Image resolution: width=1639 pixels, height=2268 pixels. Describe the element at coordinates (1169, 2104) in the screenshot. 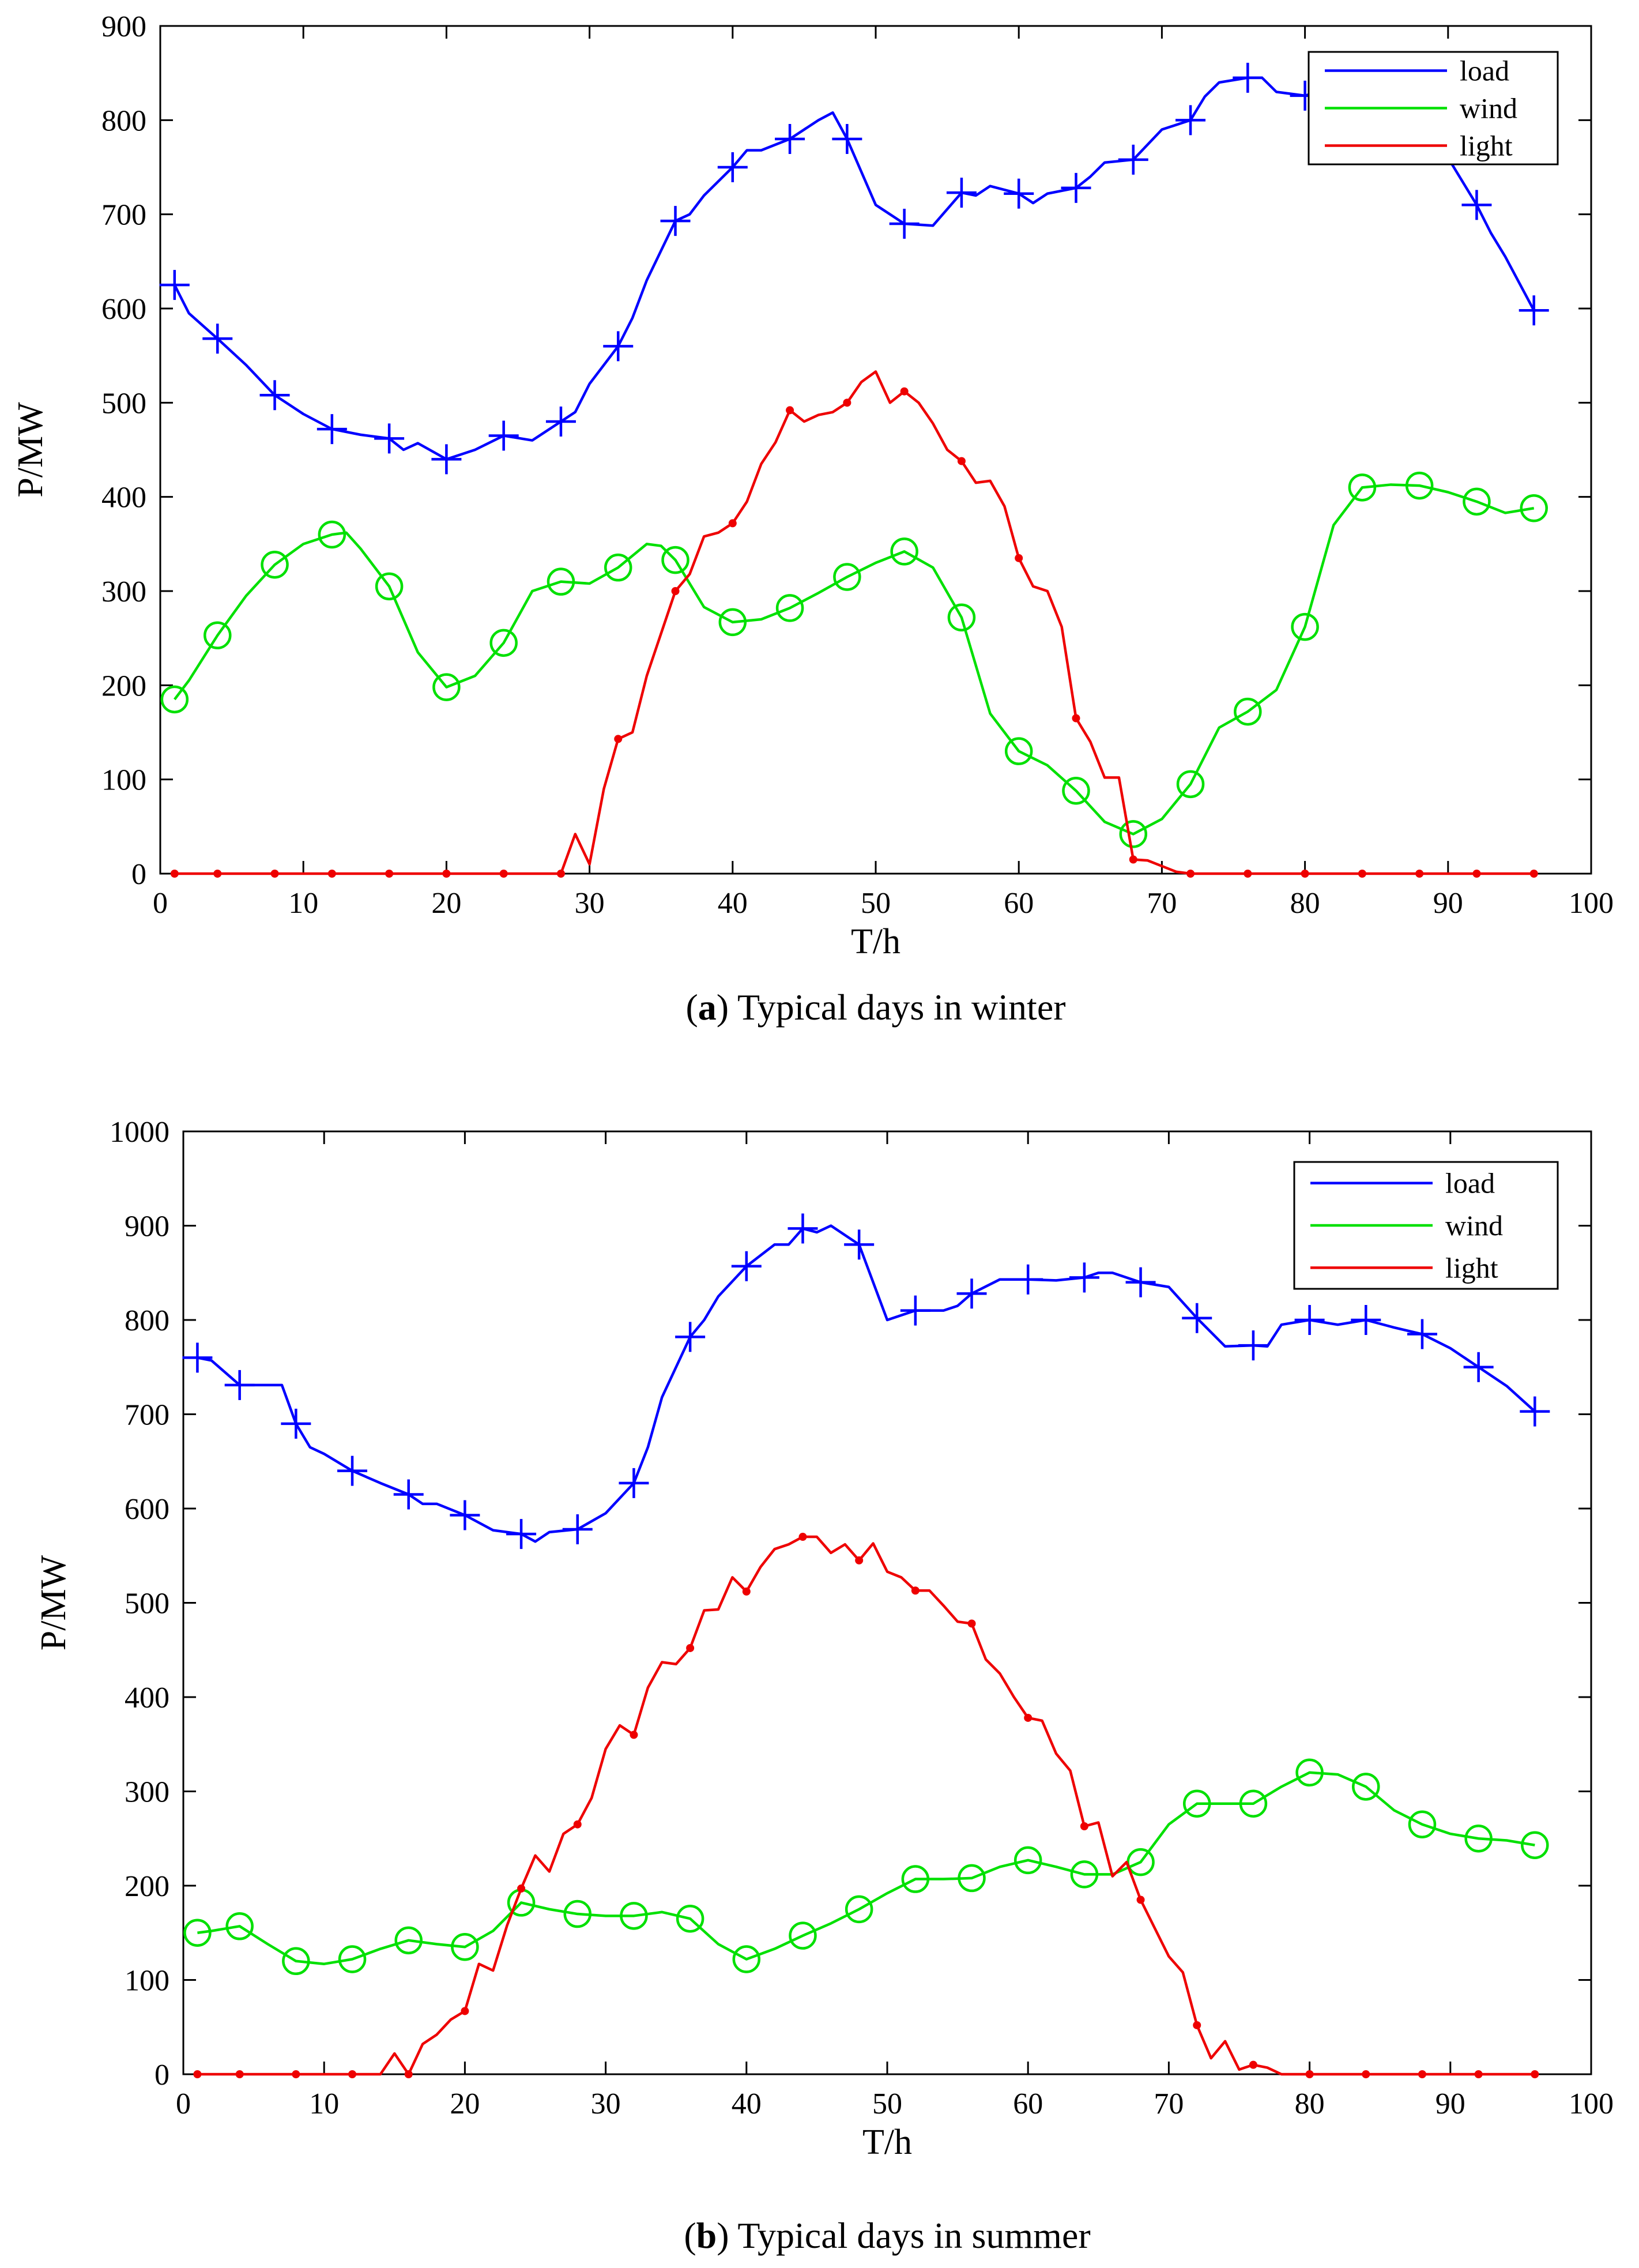

I see `x-tick-label: 70` at that location.